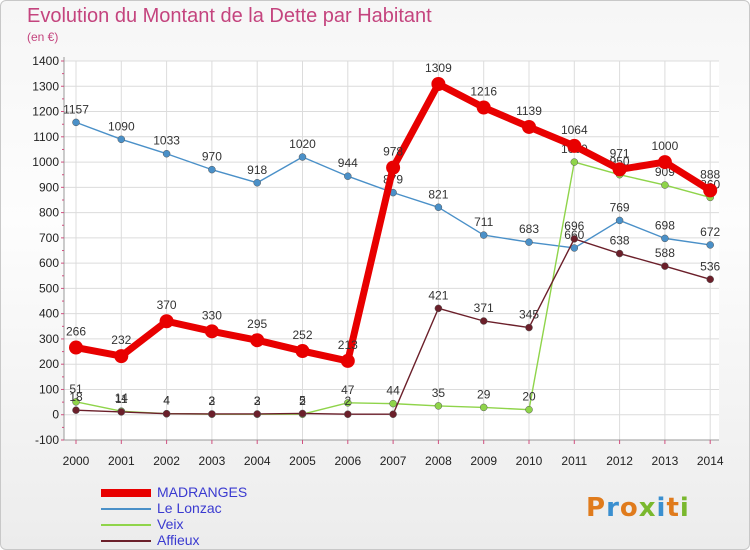 The width and height of the screenshot is (750, 550). What do you see at coordinates (302, 144) in the screenshot?
I see `data-label-le-lonzac: 1020` at bounding box center [302, 144].